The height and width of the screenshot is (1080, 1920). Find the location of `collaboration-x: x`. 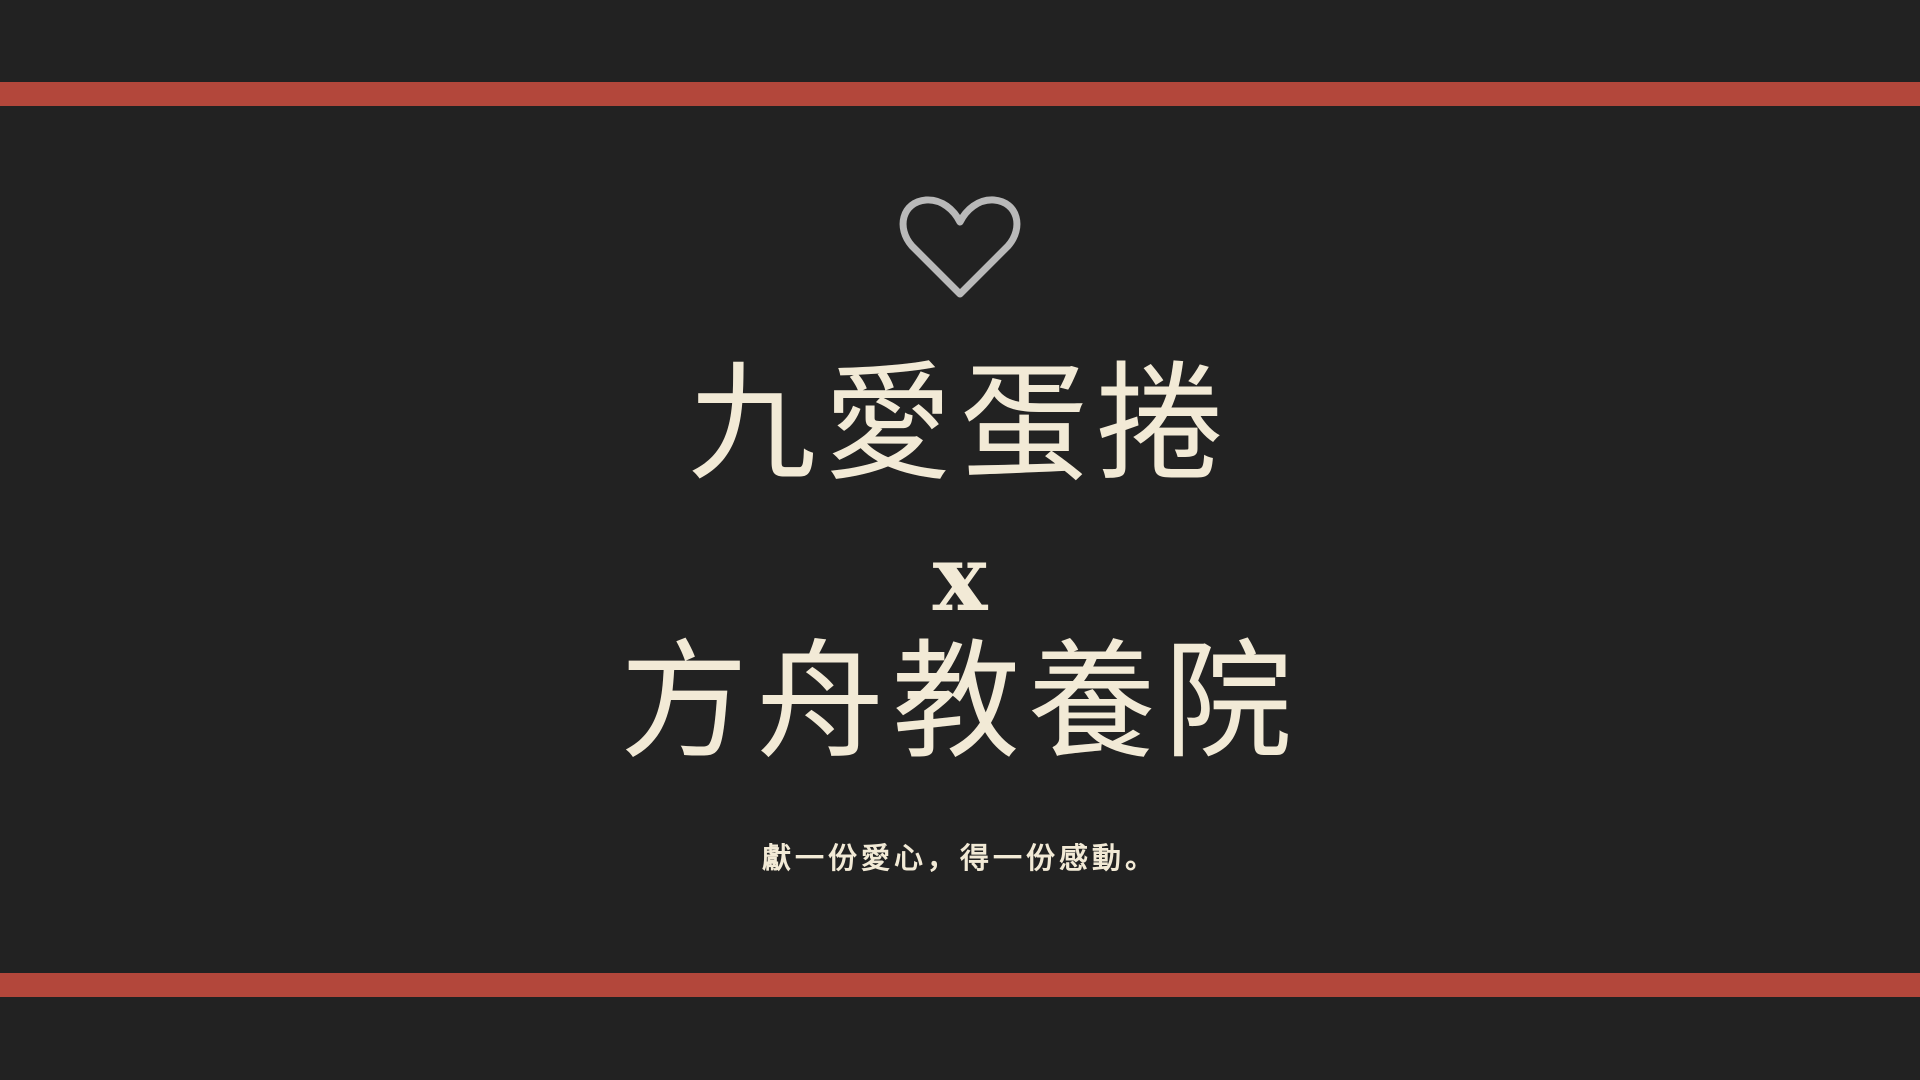

collaboration-x: x is located at coordinates (960, 578).